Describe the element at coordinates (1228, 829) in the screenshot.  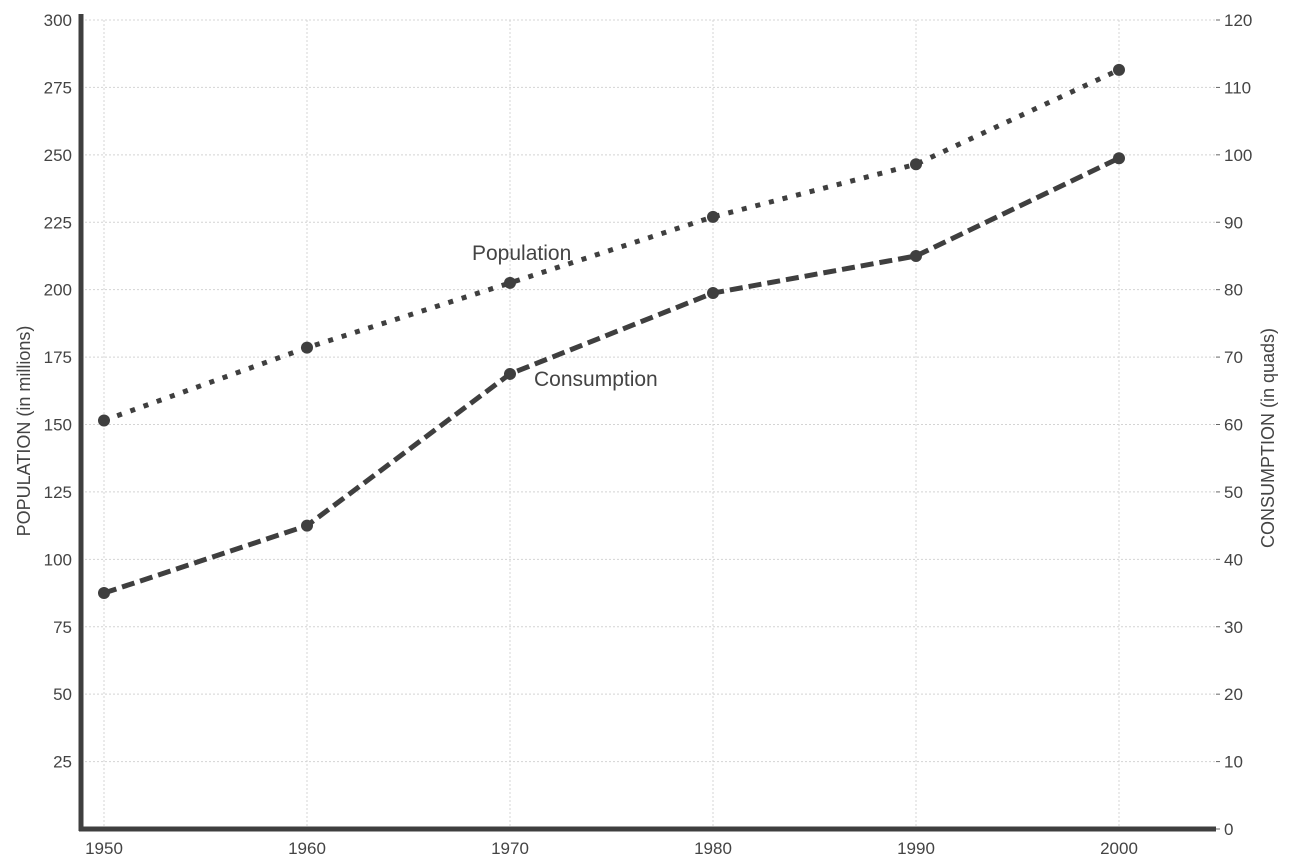
I see `right-tick-label: 0` at that location.